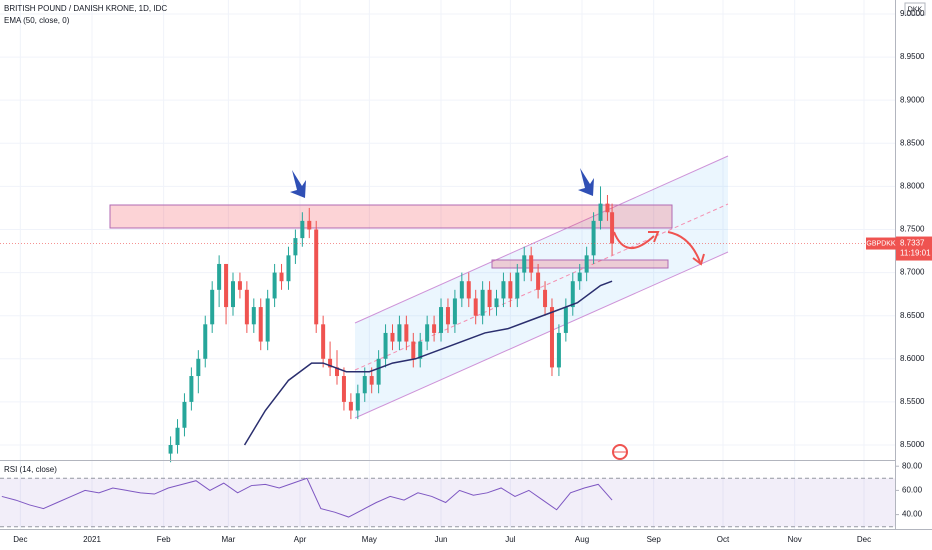  I want to click on rsi-tick-label: 80.00, so click(912, 465).